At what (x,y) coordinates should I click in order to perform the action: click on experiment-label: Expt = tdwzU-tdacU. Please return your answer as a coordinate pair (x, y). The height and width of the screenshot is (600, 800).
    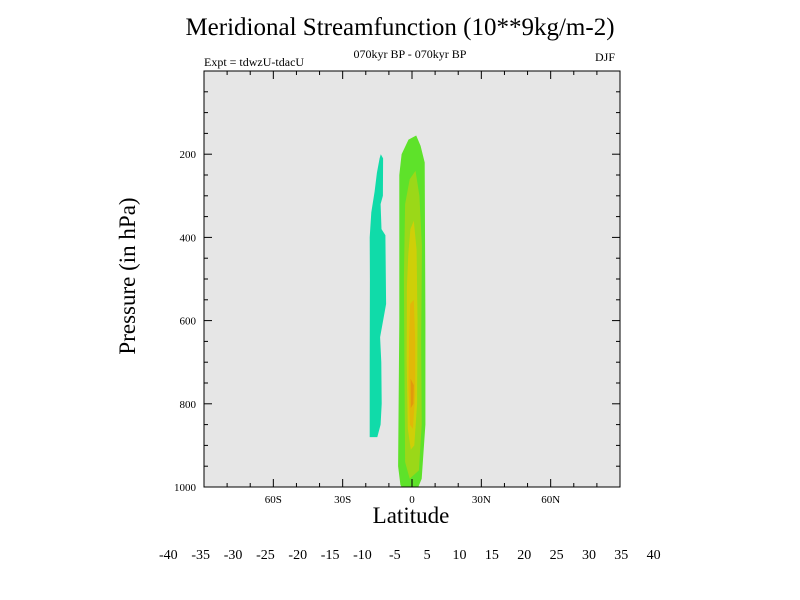
    Looking at the image, I should click on (254, 62).